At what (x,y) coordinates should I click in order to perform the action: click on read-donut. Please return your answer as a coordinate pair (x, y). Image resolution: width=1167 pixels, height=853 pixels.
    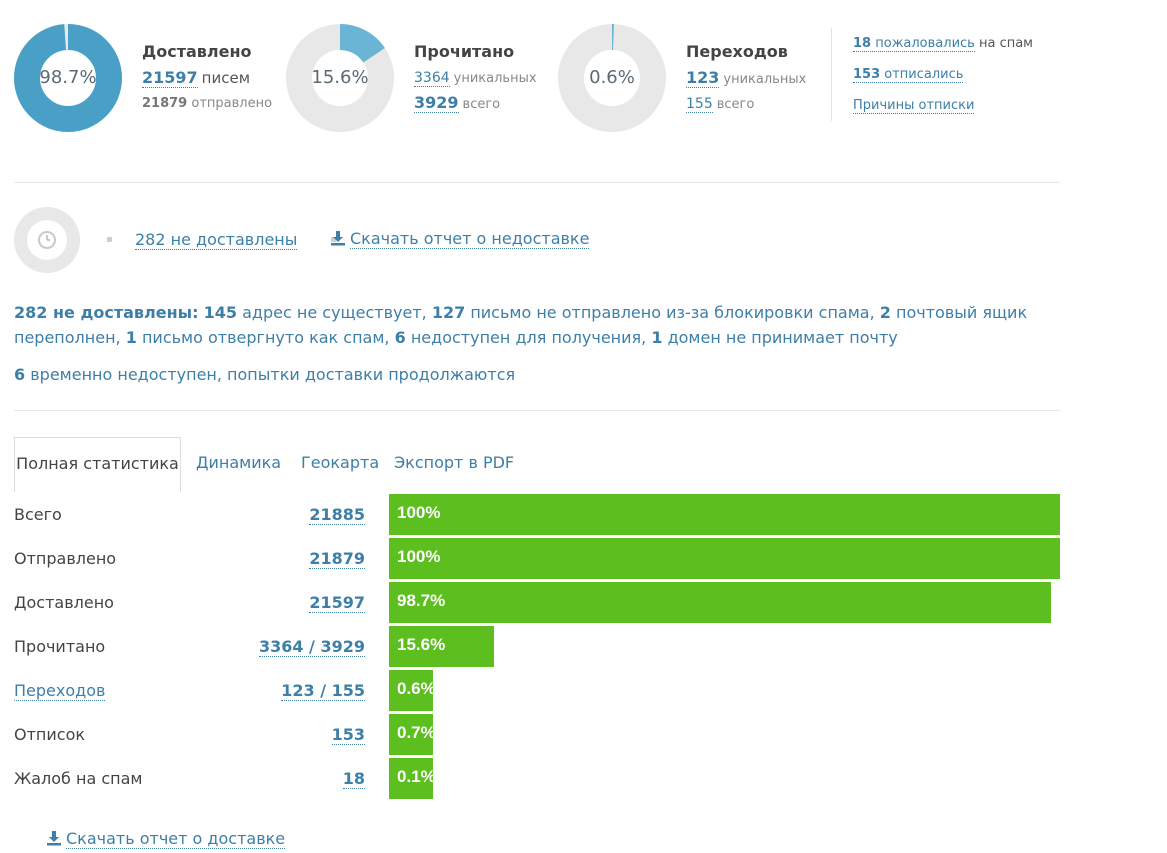
    Looking at the image, I should click on (340, 78).